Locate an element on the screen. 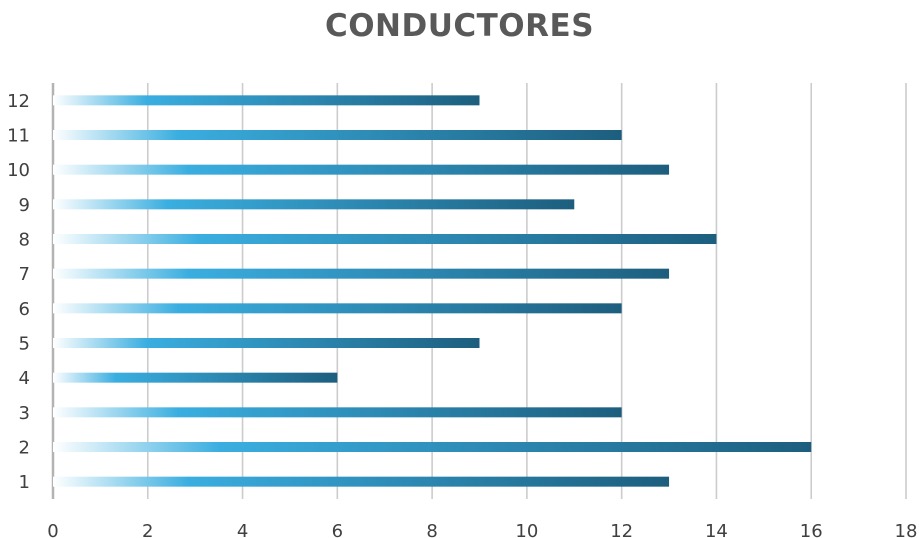  y-tick-label: 2 is located at coordinates (24, 448).